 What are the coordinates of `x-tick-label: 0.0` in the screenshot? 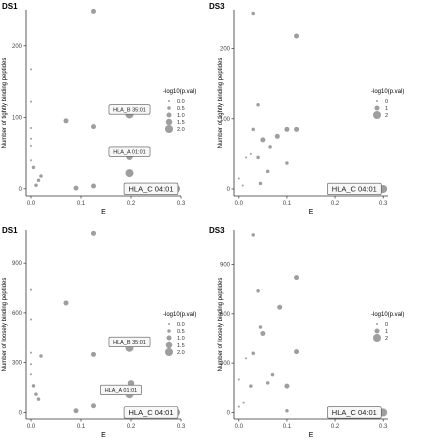 It's located at (31, 427).